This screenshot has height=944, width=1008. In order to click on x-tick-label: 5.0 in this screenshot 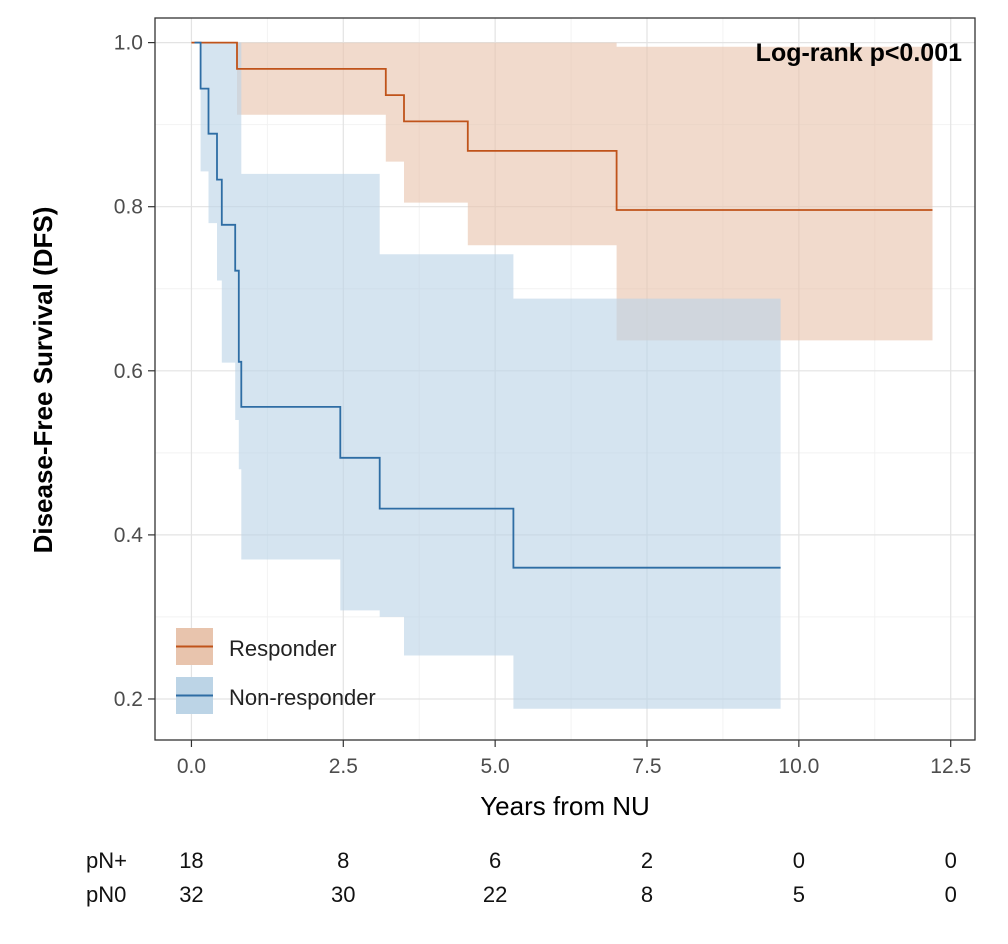, I will do `click(495, 766)`.